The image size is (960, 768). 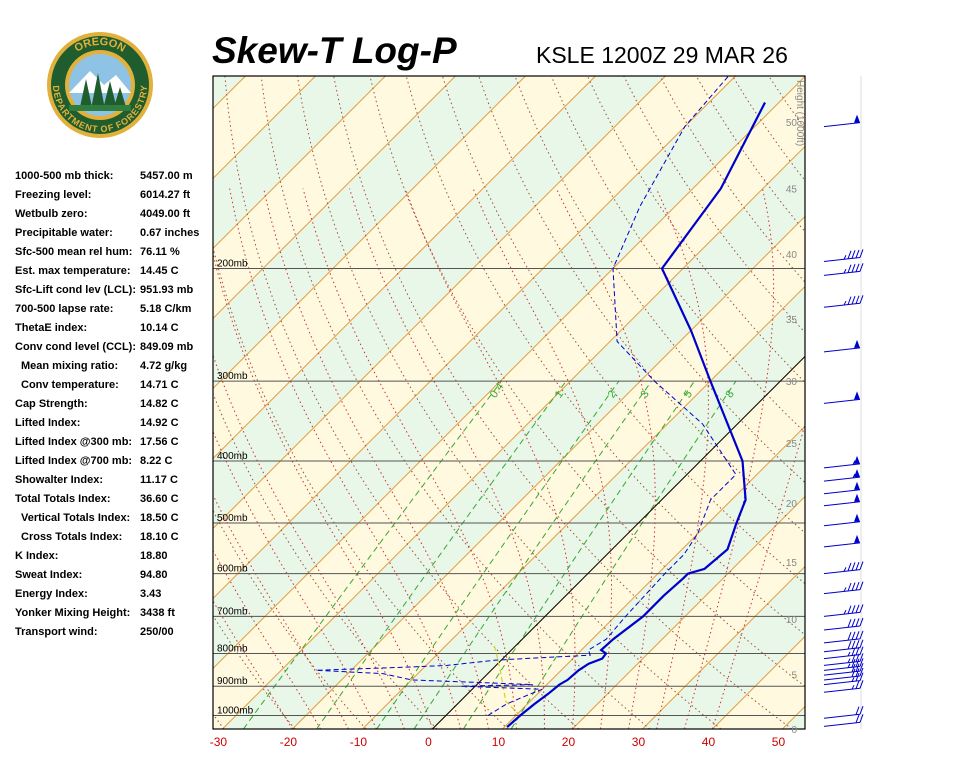 What do you see at coordinates (76, 347) in the screenshot?
I see `stat-label: Conv cond level (CCL):` at bounding box center [76, 347].